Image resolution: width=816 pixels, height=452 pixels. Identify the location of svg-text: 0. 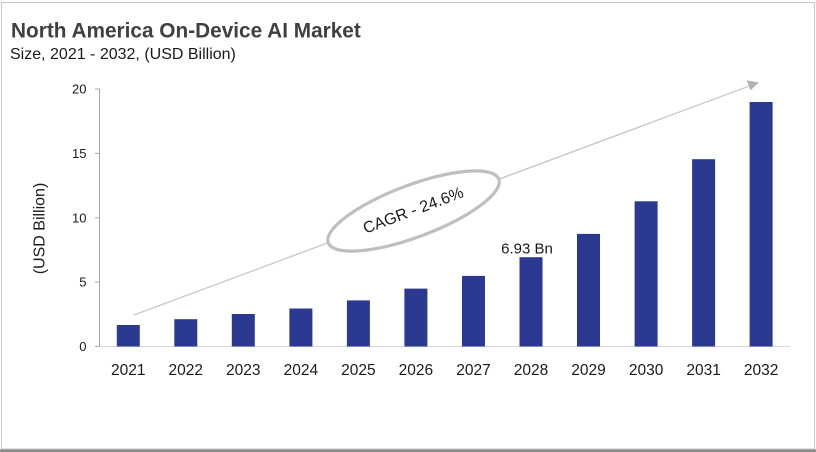
(82, 346).